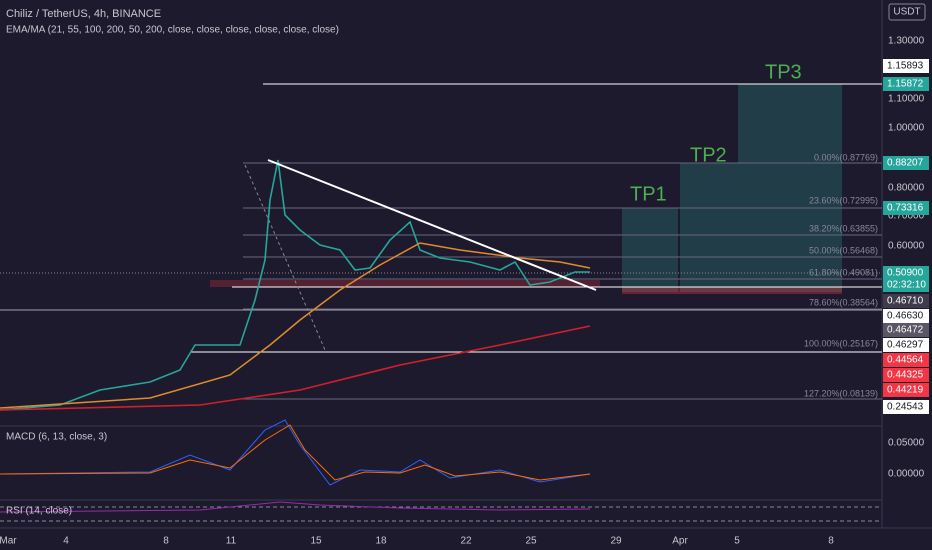  What do you see at coordinates (906, 41) in the screenshot?
I see `price-label: 1.30000` at bounding box center [906, 41].